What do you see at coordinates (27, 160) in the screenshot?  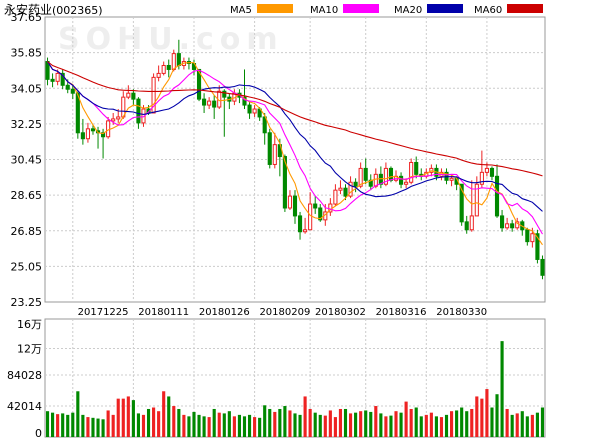 I see `price-tick-label: 30.45` at bounding box center [27, 160].